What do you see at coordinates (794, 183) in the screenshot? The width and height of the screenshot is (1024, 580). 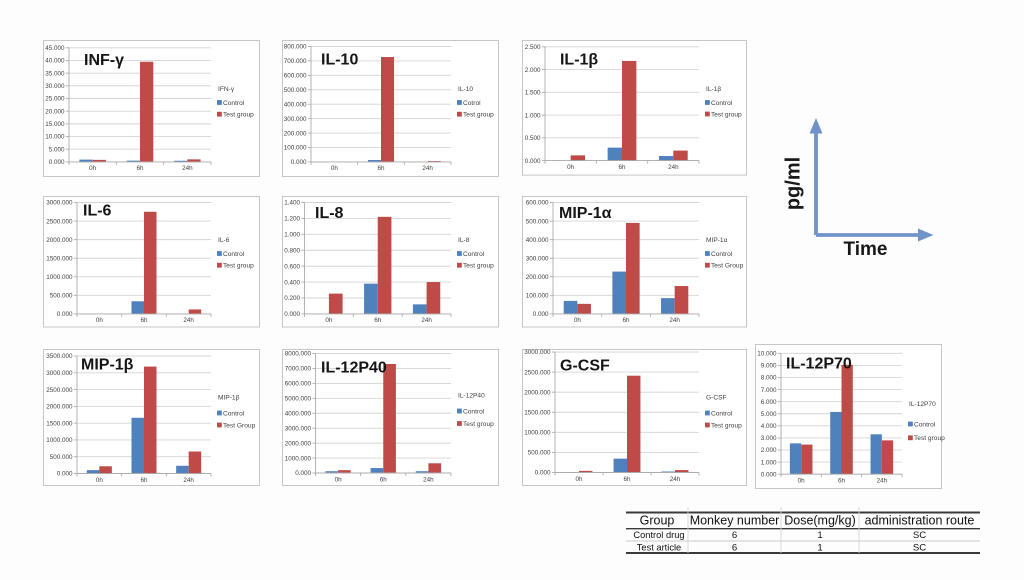 I see `svg-text: pg/ml` at bounding box center [794, 183].